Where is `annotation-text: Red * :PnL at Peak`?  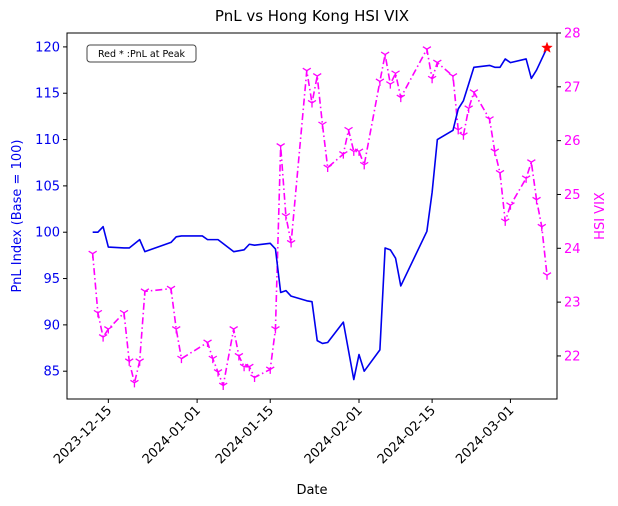
annotation-text: Red * :PnL at Peak is located at coordinates (142, 54).